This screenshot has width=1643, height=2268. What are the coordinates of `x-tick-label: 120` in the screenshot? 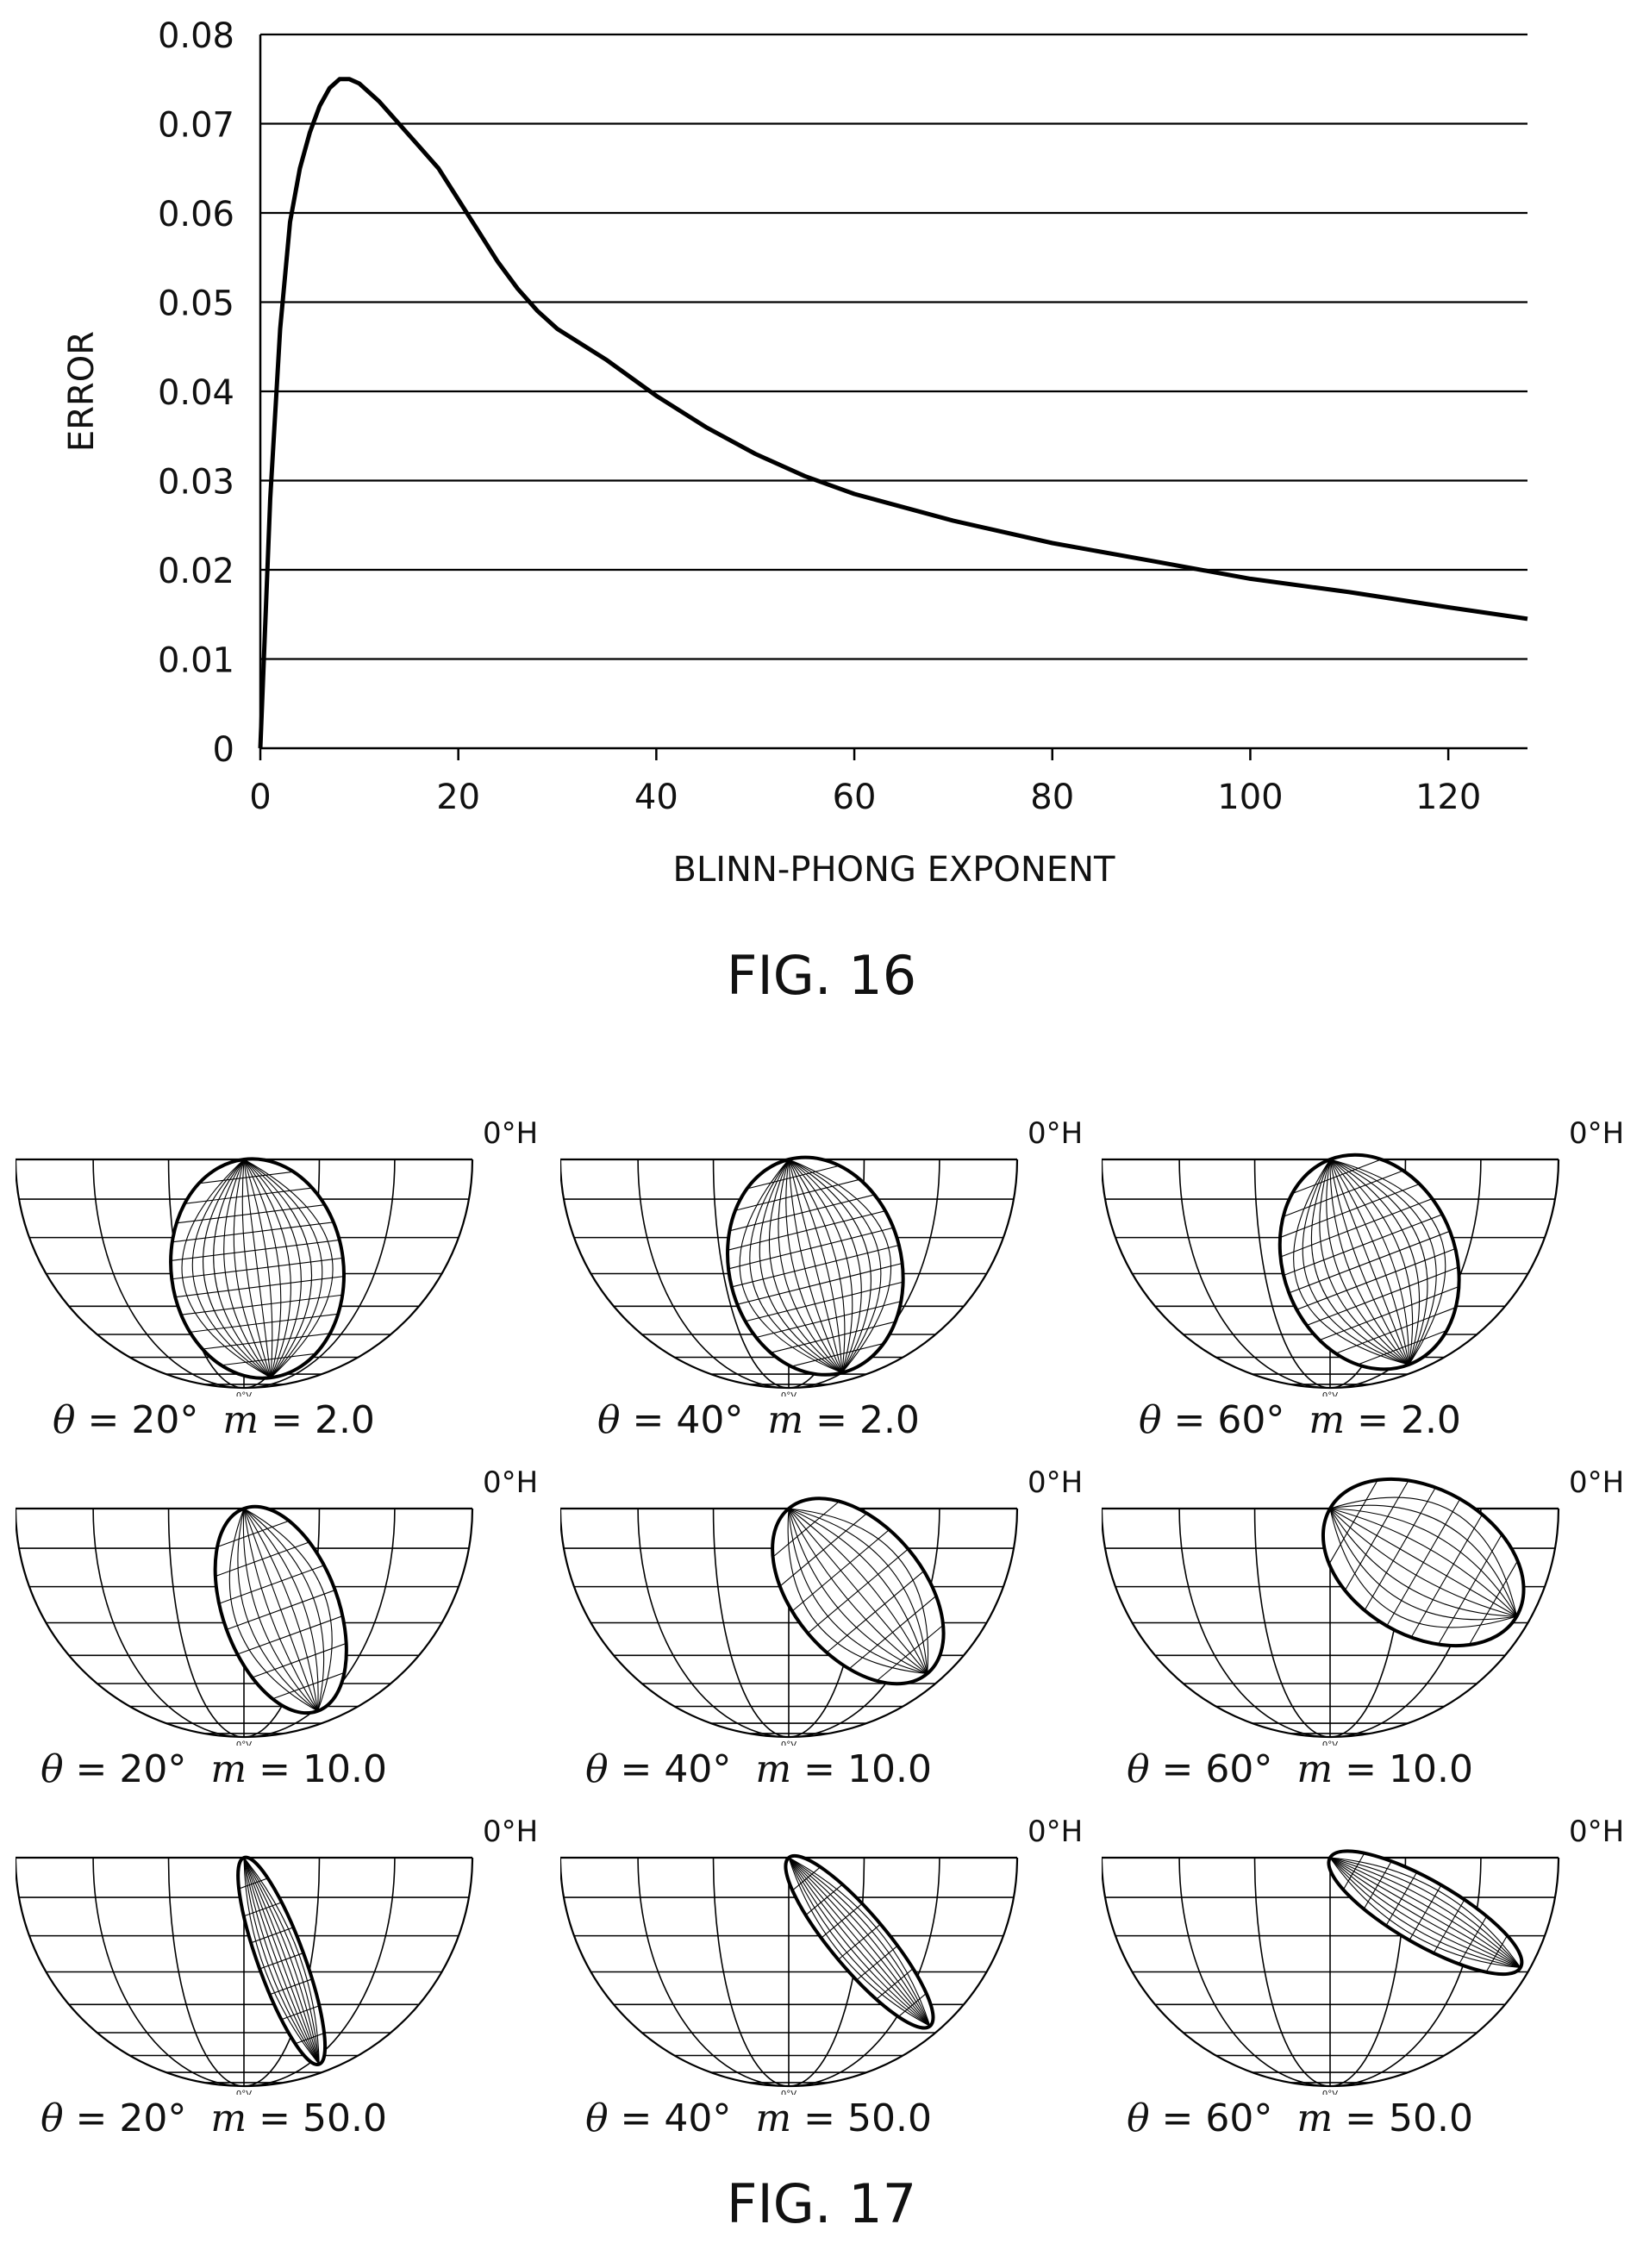 It's located at (1448, 797).